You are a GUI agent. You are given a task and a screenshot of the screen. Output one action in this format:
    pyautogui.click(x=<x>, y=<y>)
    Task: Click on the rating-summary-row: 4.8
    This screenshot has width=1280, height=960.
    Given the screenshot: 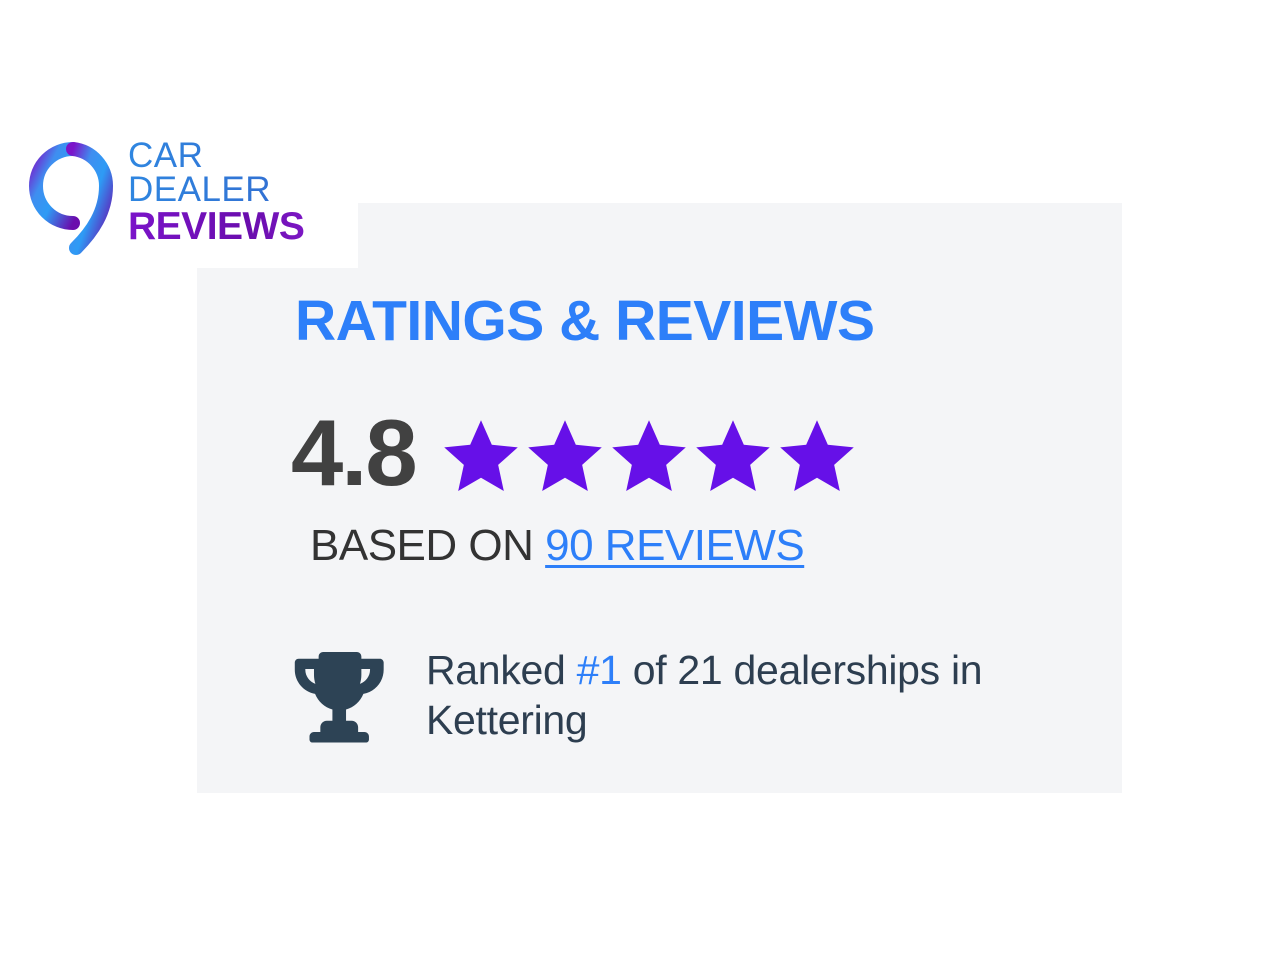 What is the action you would take?
    pyautogui.click(x=575, y=453)
    